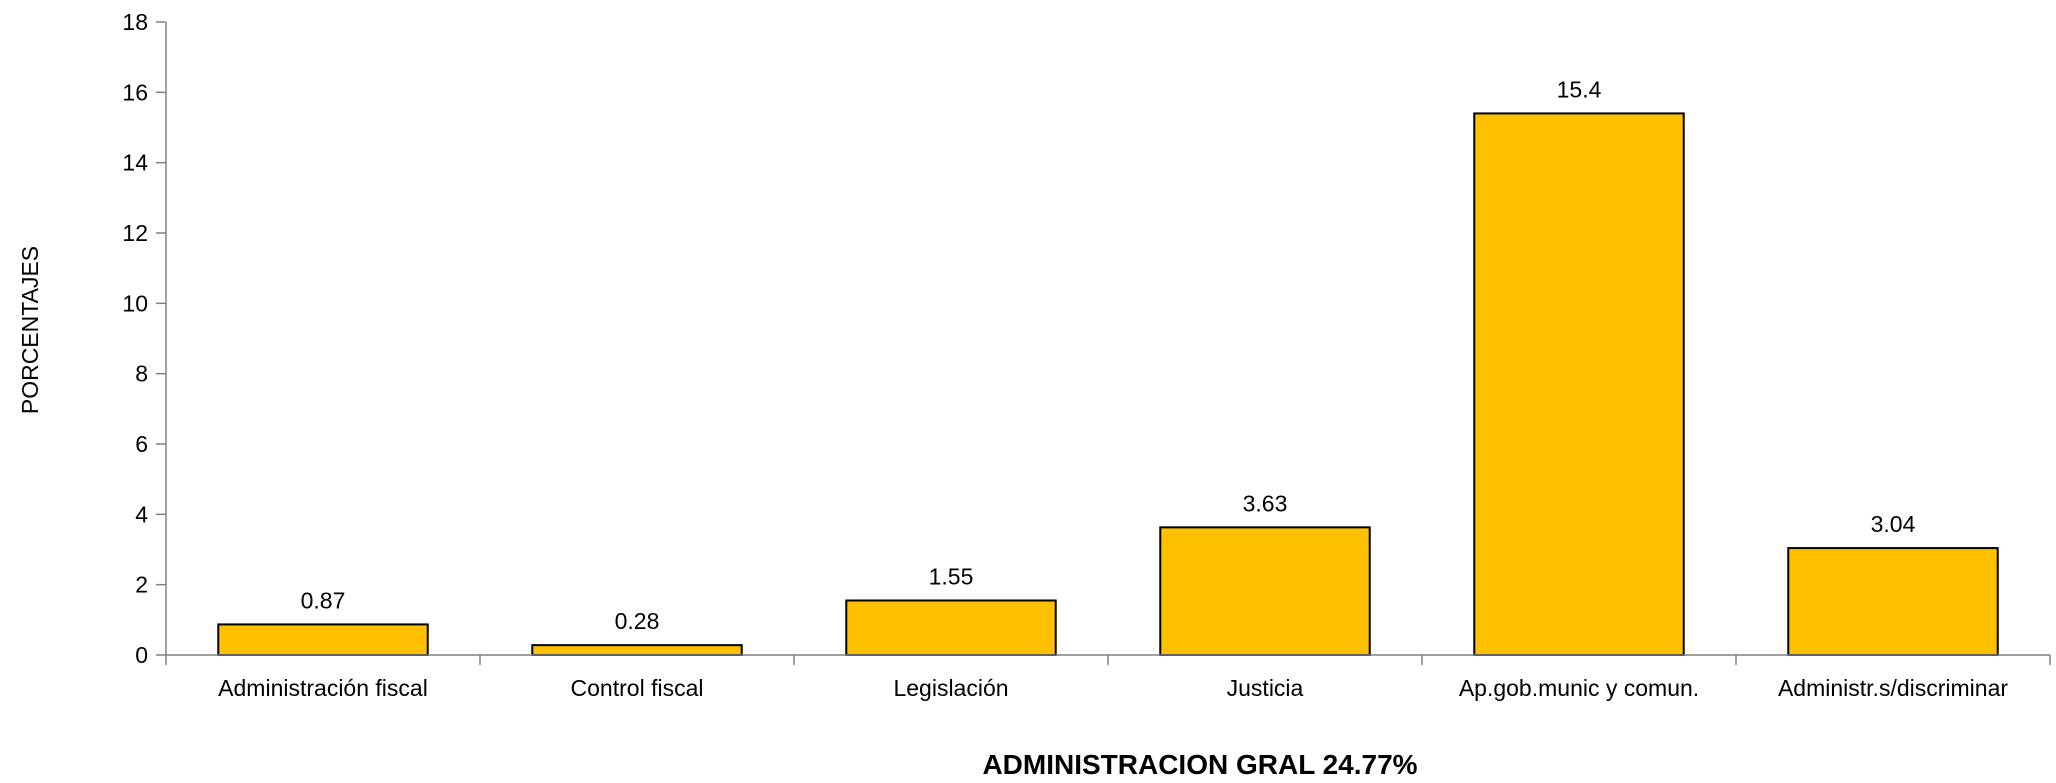 The height and width of the screenshot is (783, 2056). Describe the element at coordinates (951, 576) in the screenshot. I see `data-label: 1.55` at that location.